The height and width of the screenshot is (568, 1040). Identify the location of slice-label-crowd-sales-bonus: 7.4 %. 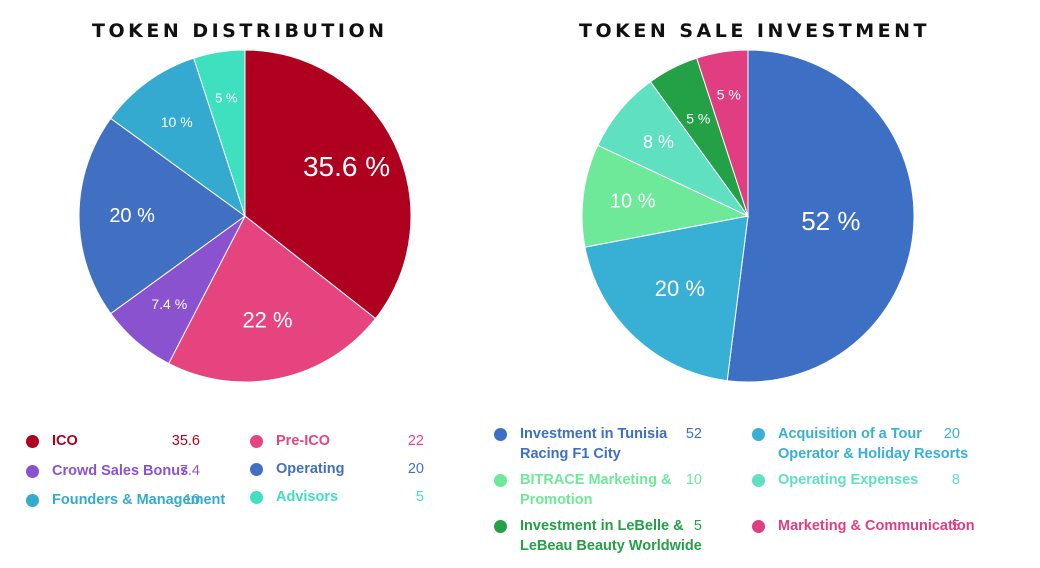
(169, 304).